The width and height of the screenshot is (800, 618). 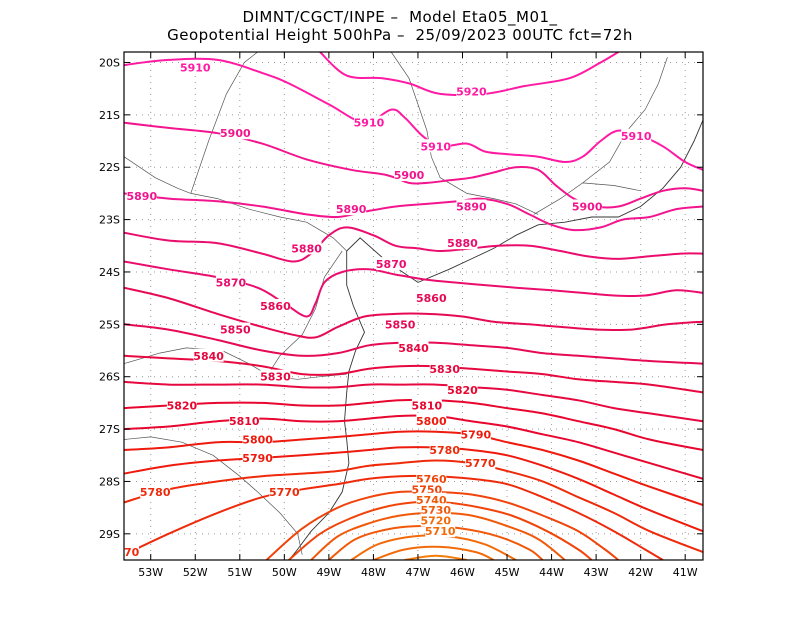 I want to click on contour-label: 5800, so click(x=431, y=421).